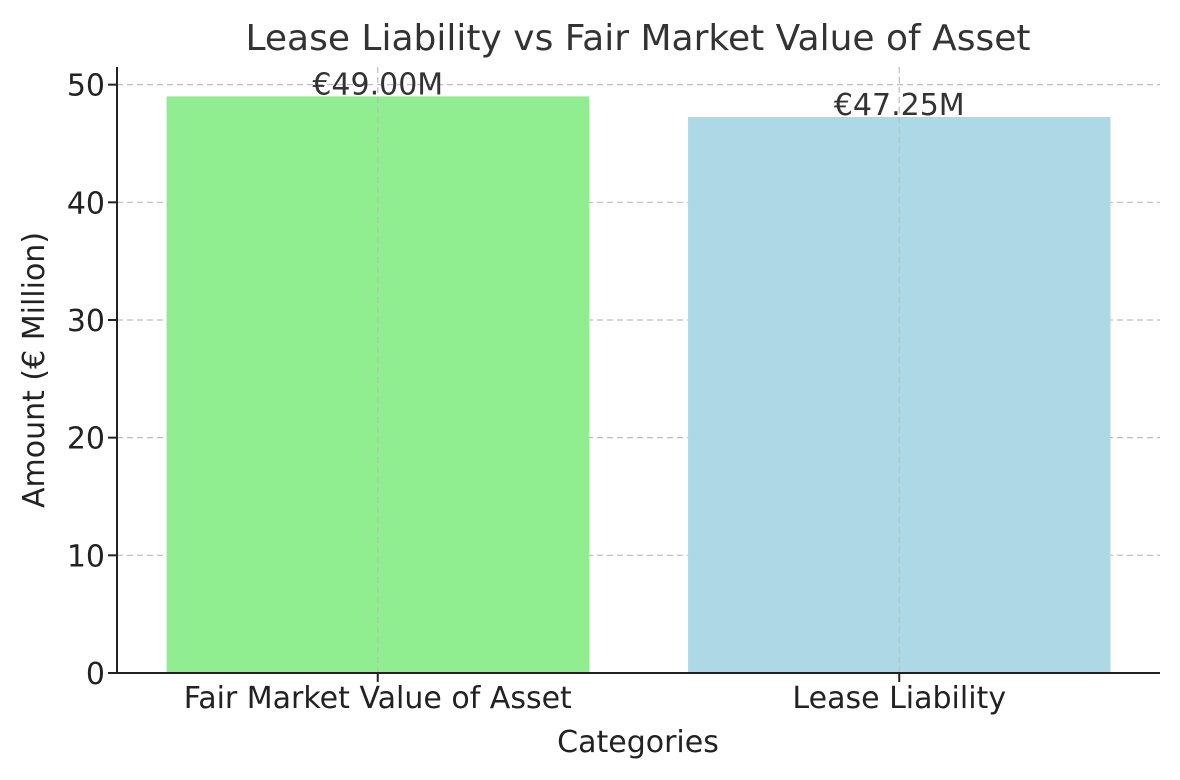 The width and height of the screenshot is (1180, 780). What do you see at coordinates (638, 95) in the screenshot?
I see `data-labels: €49.00M €47.25M` at bounding box center [638, 95].